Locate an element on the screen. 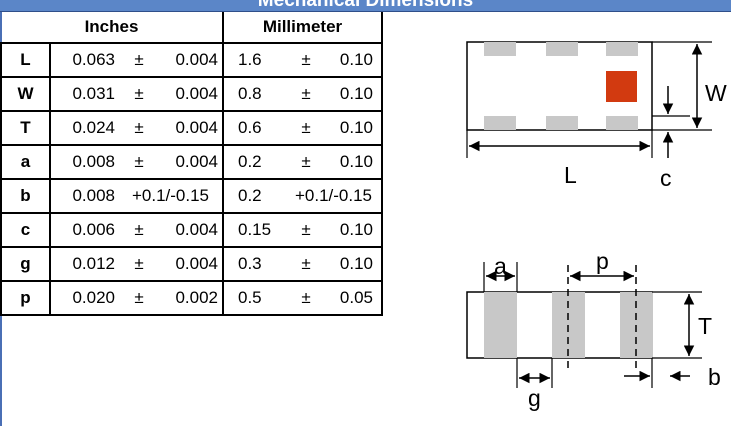  dimension-symbol: W is located at coordinates (25, 94).